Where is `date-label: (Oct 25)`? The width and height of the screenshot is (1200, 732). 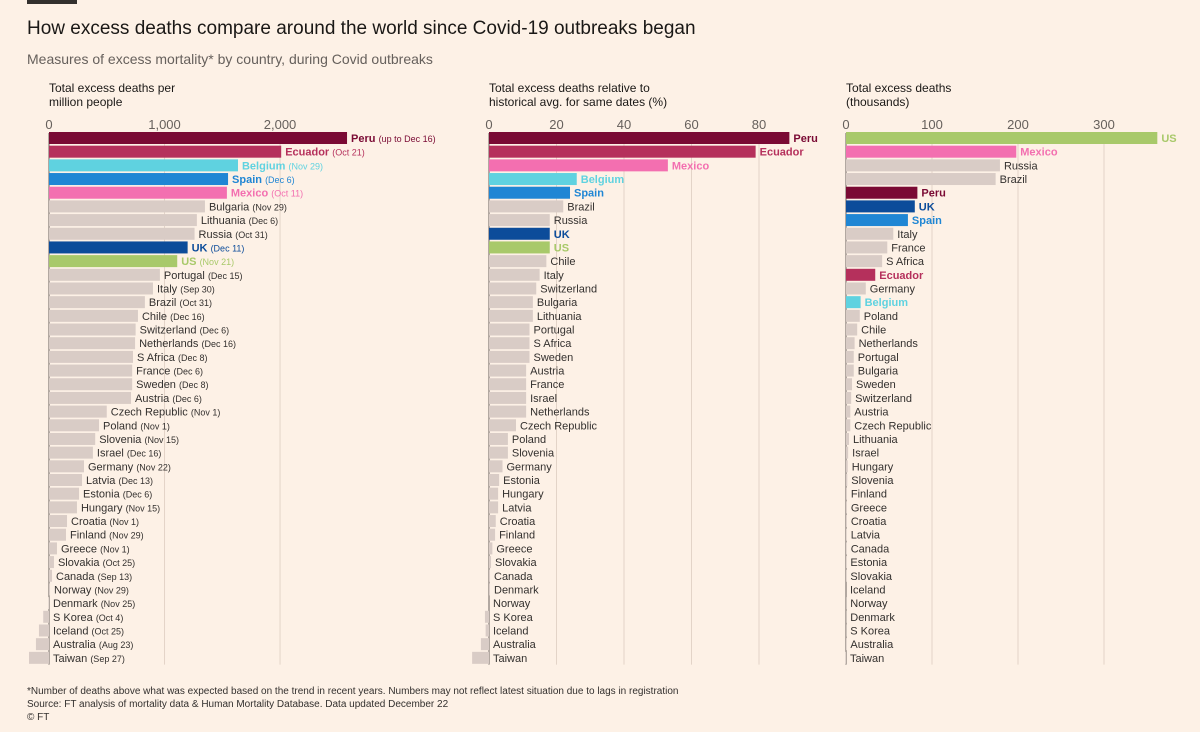 date-label: (Oct 25) is located at coordinates (108, 631).